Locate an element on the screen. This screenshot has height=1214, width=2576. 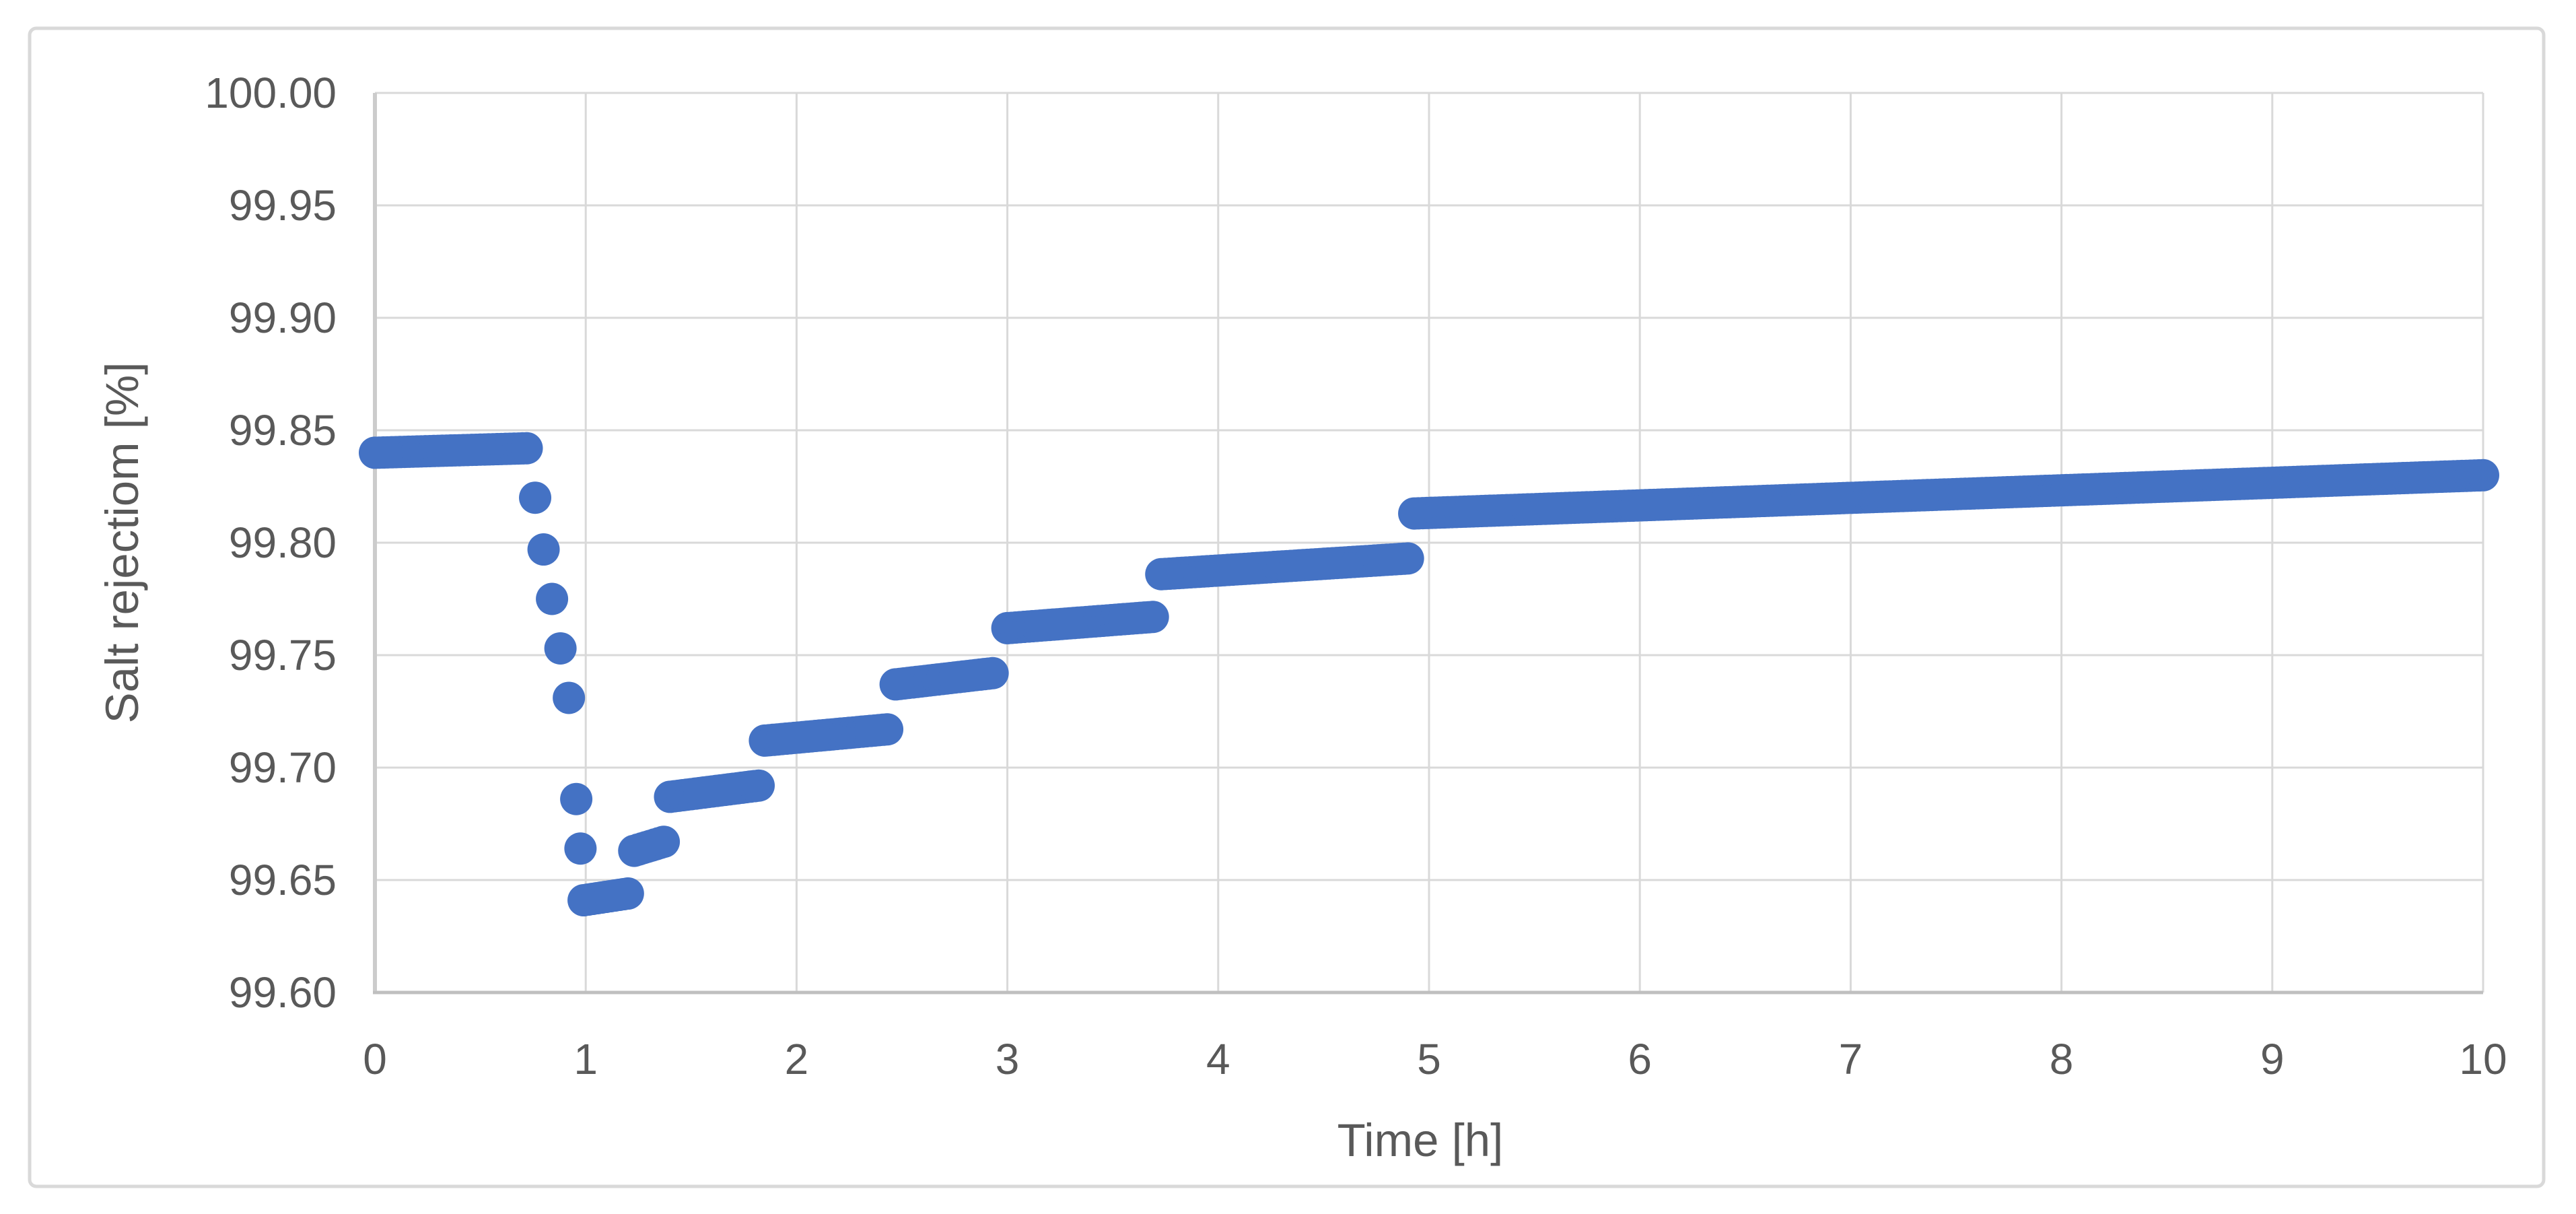
y-axis-title: Salt rejectiom [%] is located at coordinates (122, 543).